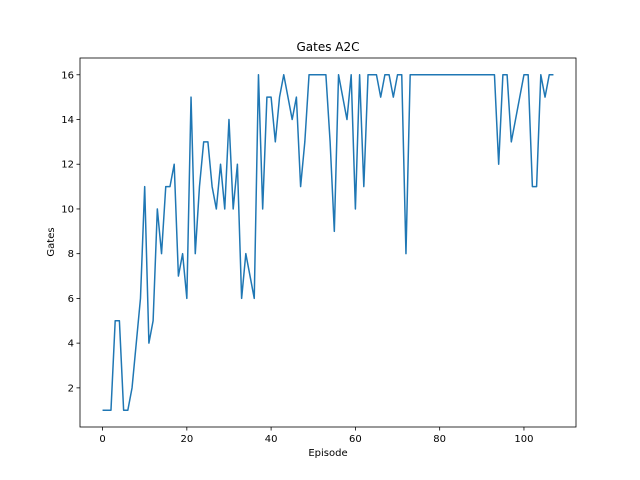 The image size is (640, 480). Describe the element at coordinates (327, 47) in the screenshot. I see `chart-title: Gates A2C` at that location.